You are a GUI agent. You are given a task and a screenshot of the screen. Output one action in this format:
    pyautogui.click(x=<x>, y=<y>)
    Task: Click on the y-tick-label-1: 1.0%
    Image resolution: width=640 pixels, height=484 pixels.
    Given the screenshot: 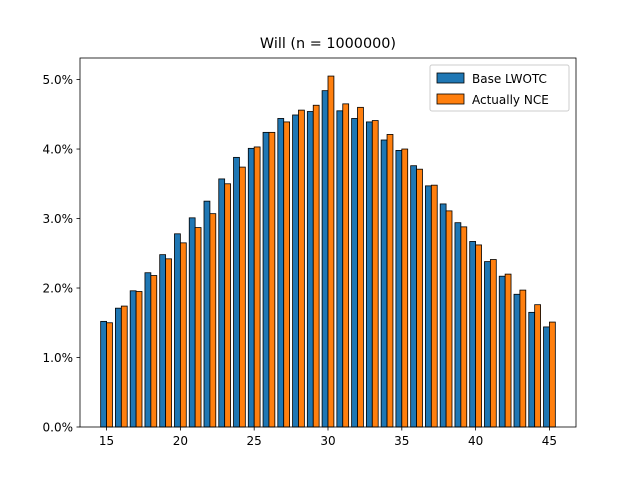 What is the action you would take?
    pyautogui.click(x=58, y=358)
    